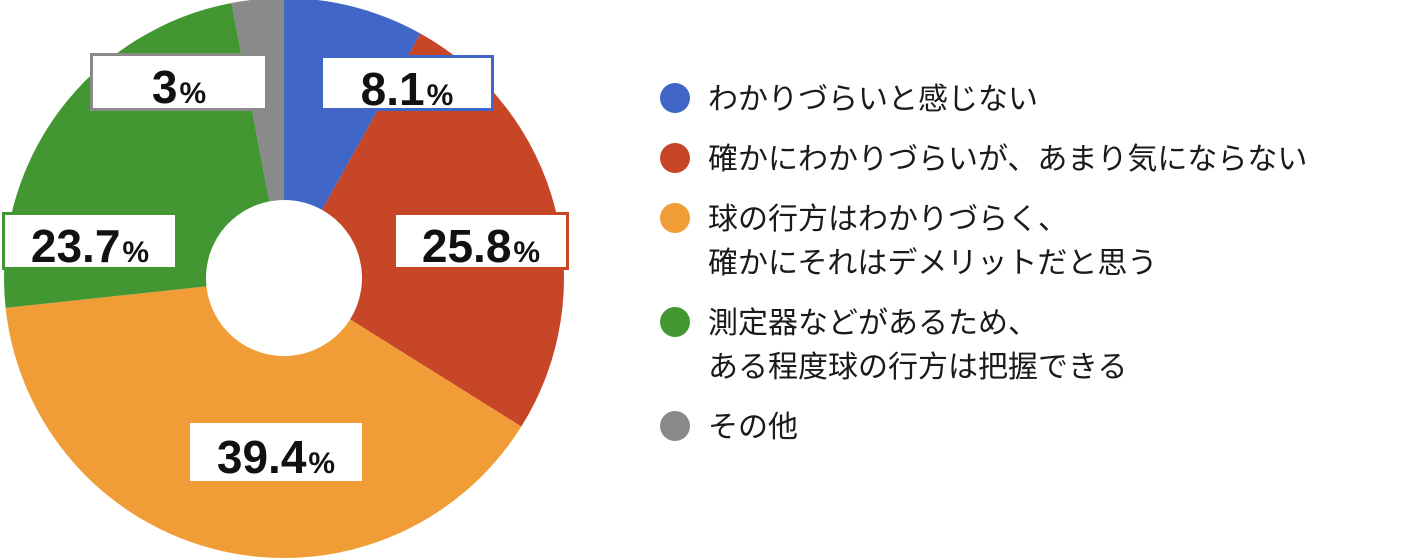 The image size is (1403, 558). I want to click on legend-item-2: 球の行方はわかりづらく、確かにそれはデメリットだと思う, so click(983, 242).